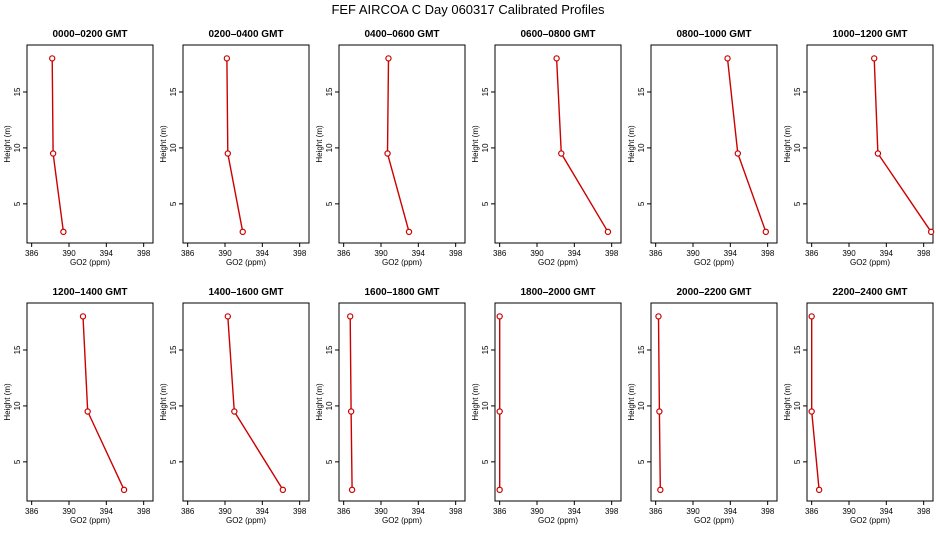 This screenshot has height=540, width=936. I want to click on panel-title: 1000–1200 GMT, so click(869, 34).